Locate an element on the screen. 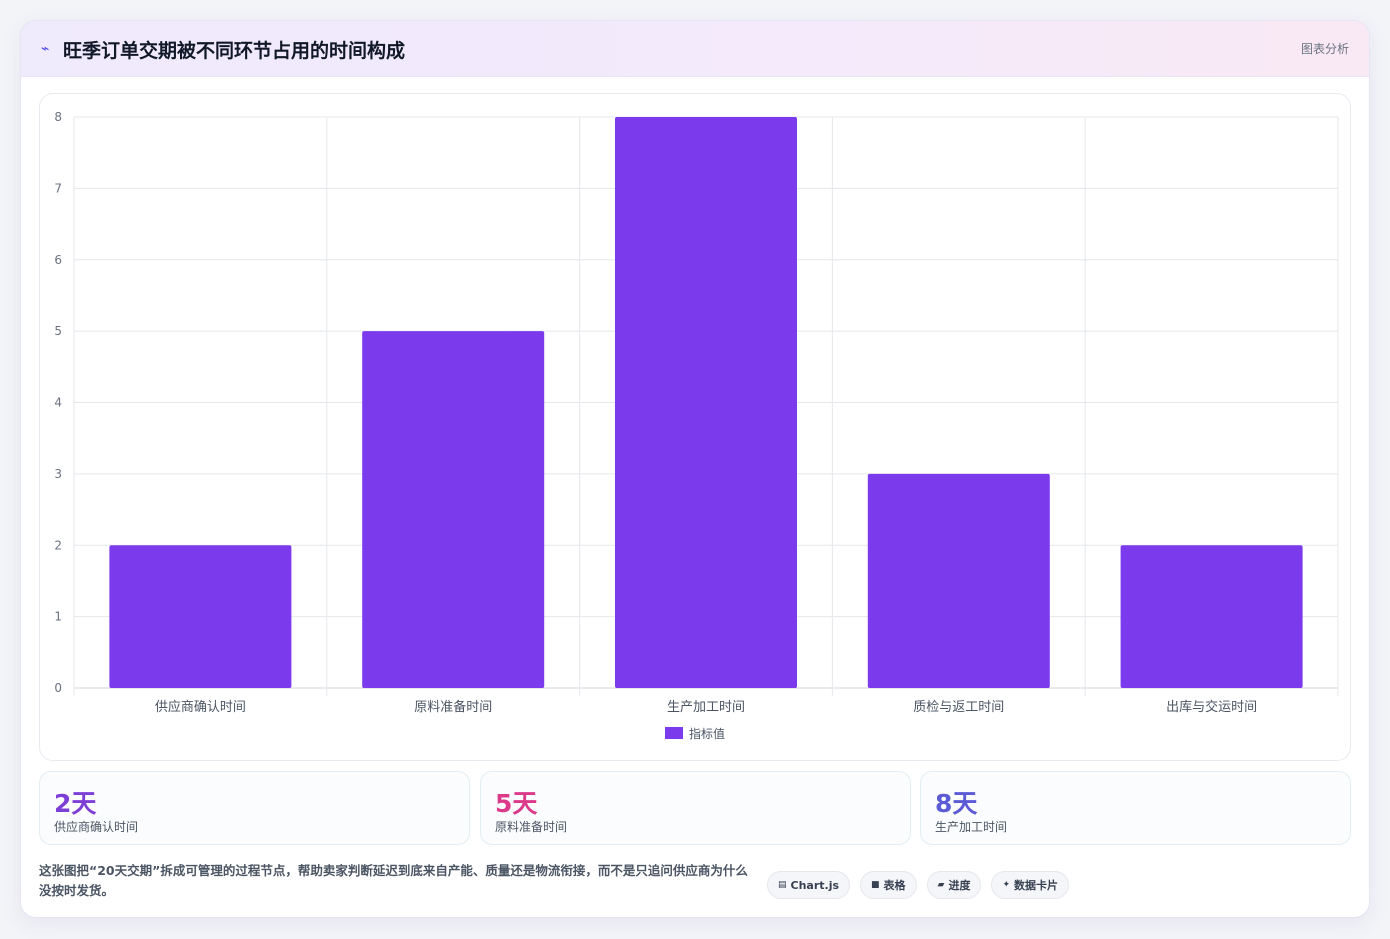 This screenshot has width=1390, height=939. table-icon: ■ is located at coordinates (875, 885).